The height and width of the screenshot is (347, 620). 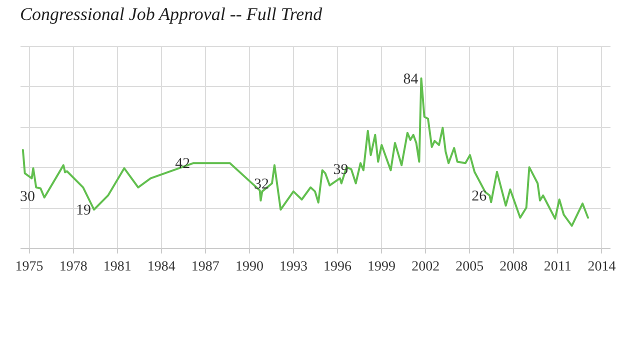 I want to click on x-tick-label: 2014, so click(x=602, y=267).